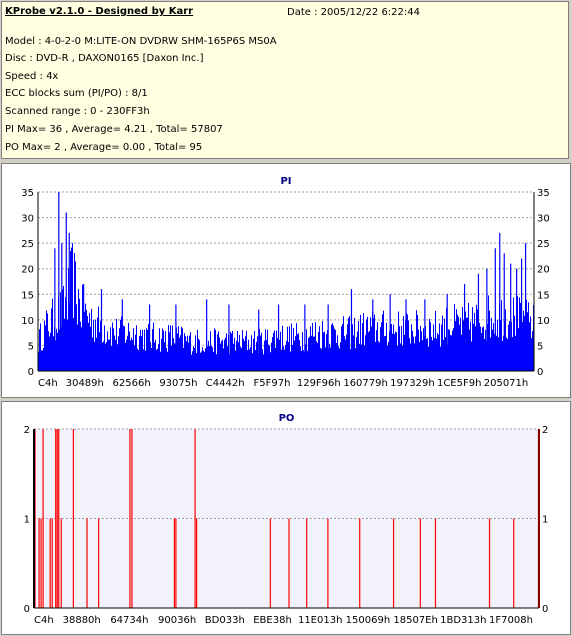 This screenshot has height=636, width=572. Describe the element at coordinates (463, 620) in the screenshot. I see `x-tick-label: 1BD313h` at that location.